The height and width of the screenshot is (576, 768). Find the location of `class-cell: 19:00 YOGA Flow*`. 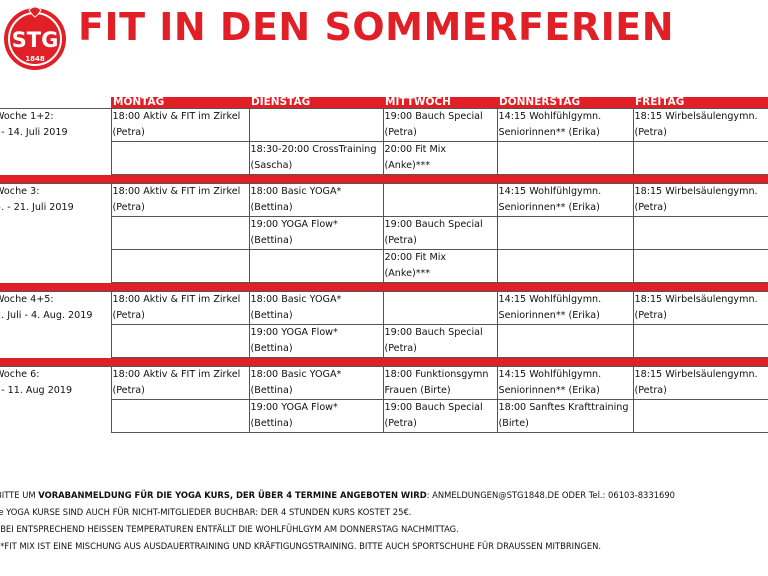

class-cell: 19:00 YOGA Flow* is located at coordinates (315, 224).